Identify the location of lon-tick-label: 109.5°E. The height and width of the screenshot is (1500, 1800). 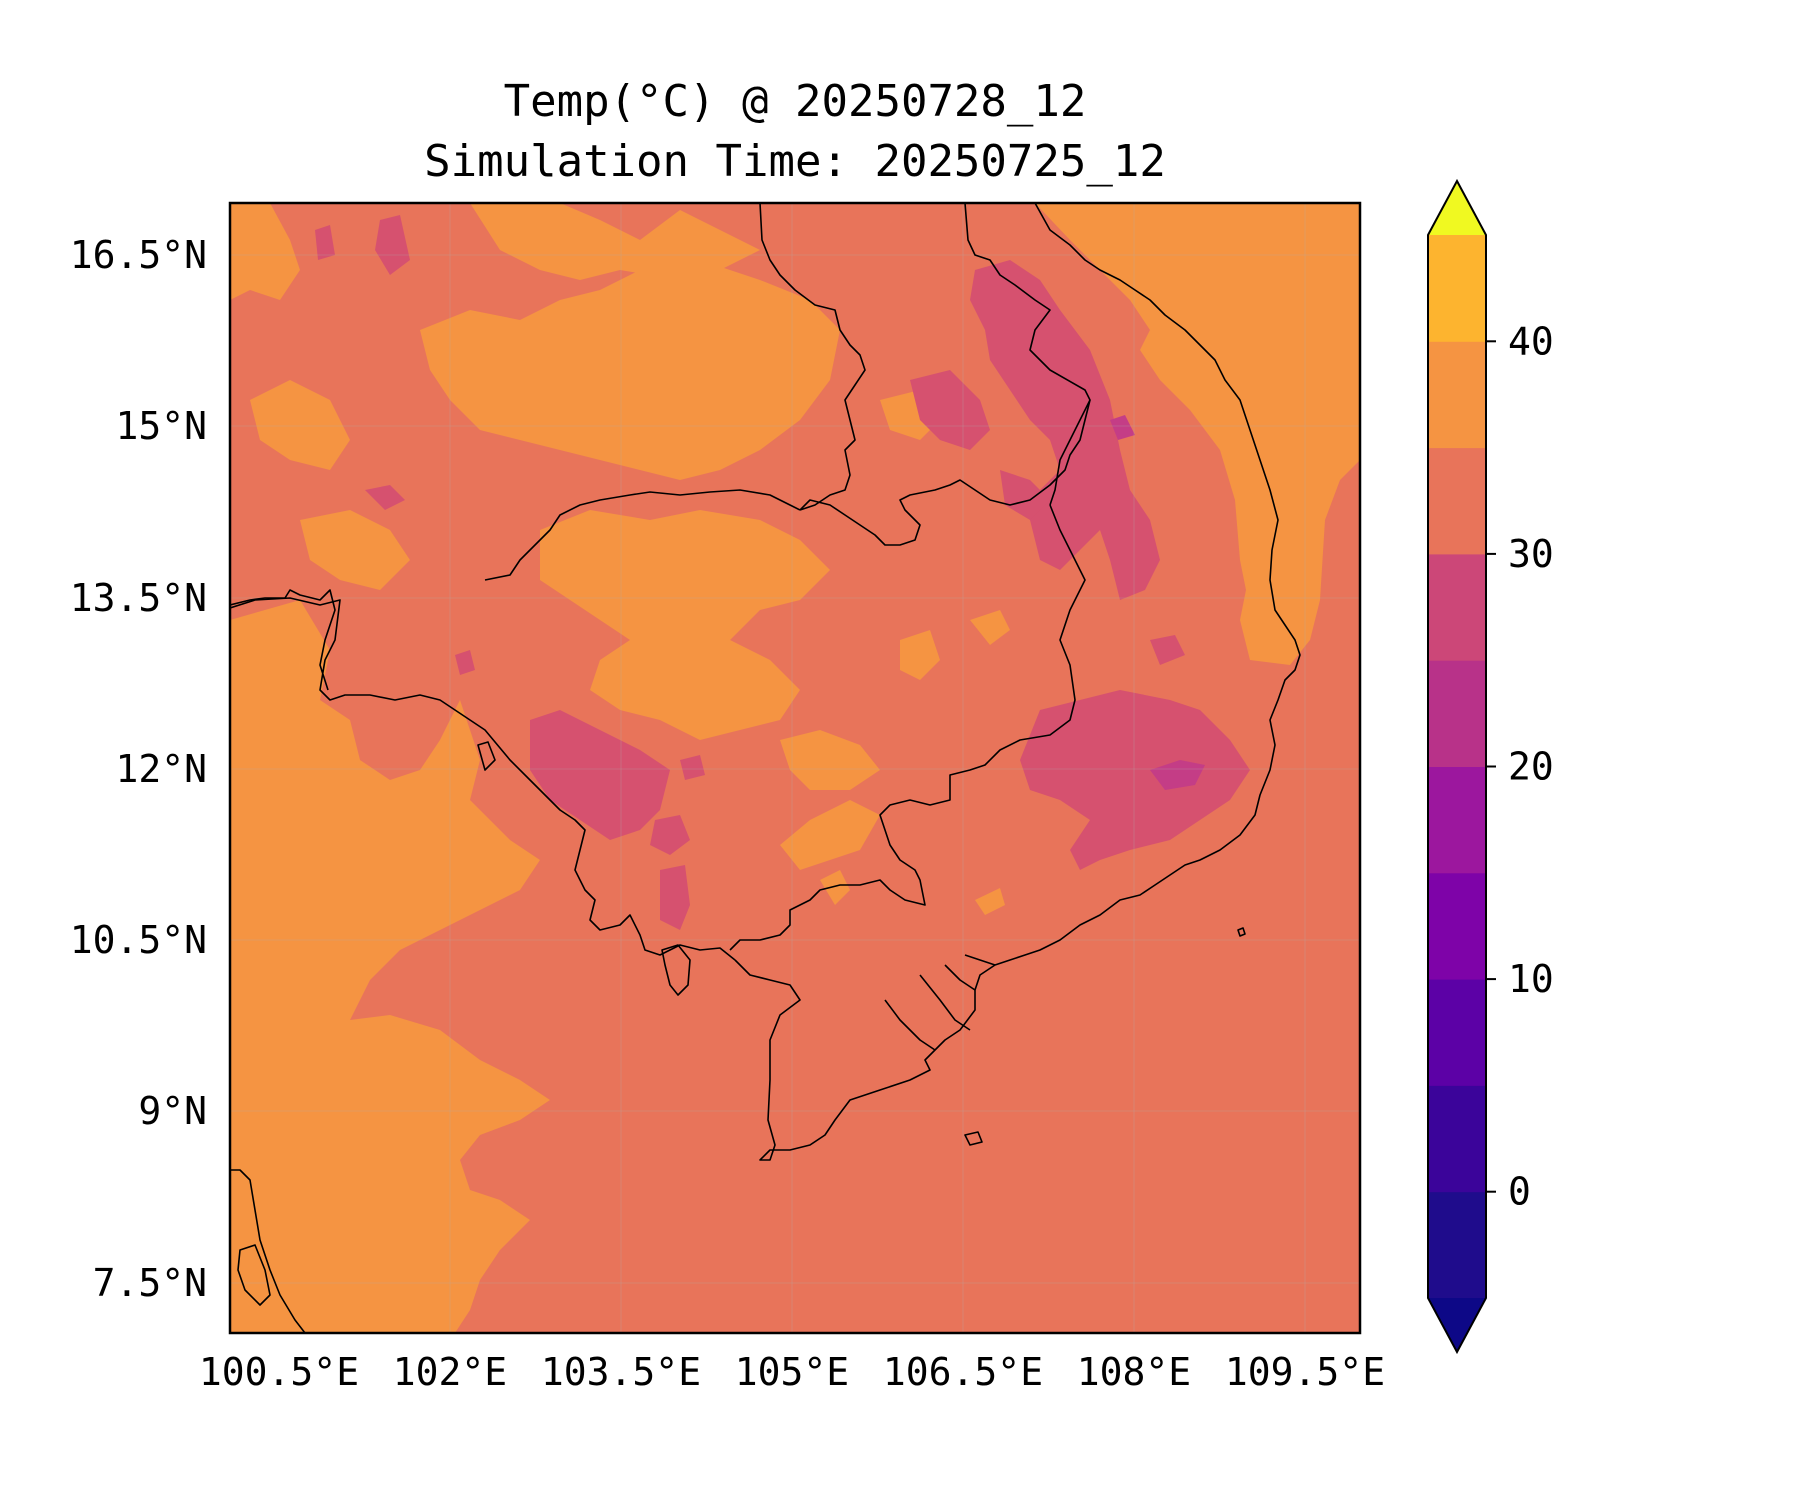
(1305, 1372).